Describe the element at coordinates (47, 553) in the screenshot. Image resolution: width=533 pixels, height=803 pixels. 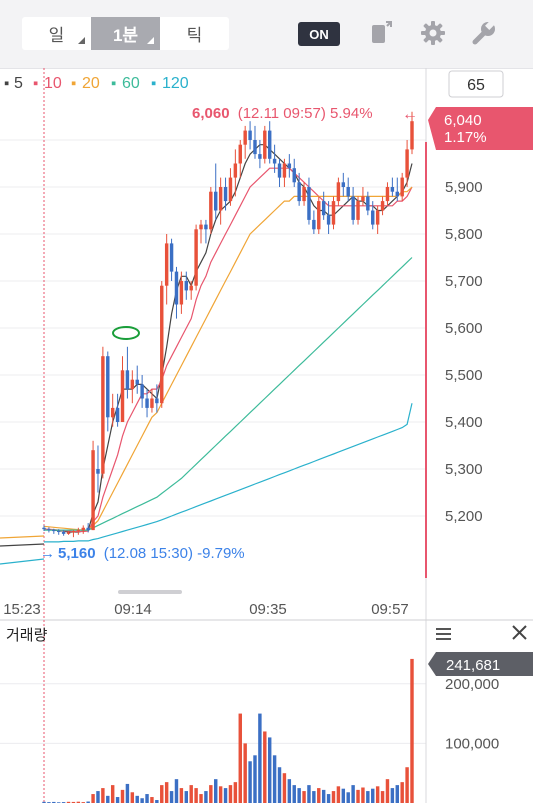
I see `low-arrow-icon: →` at that location.